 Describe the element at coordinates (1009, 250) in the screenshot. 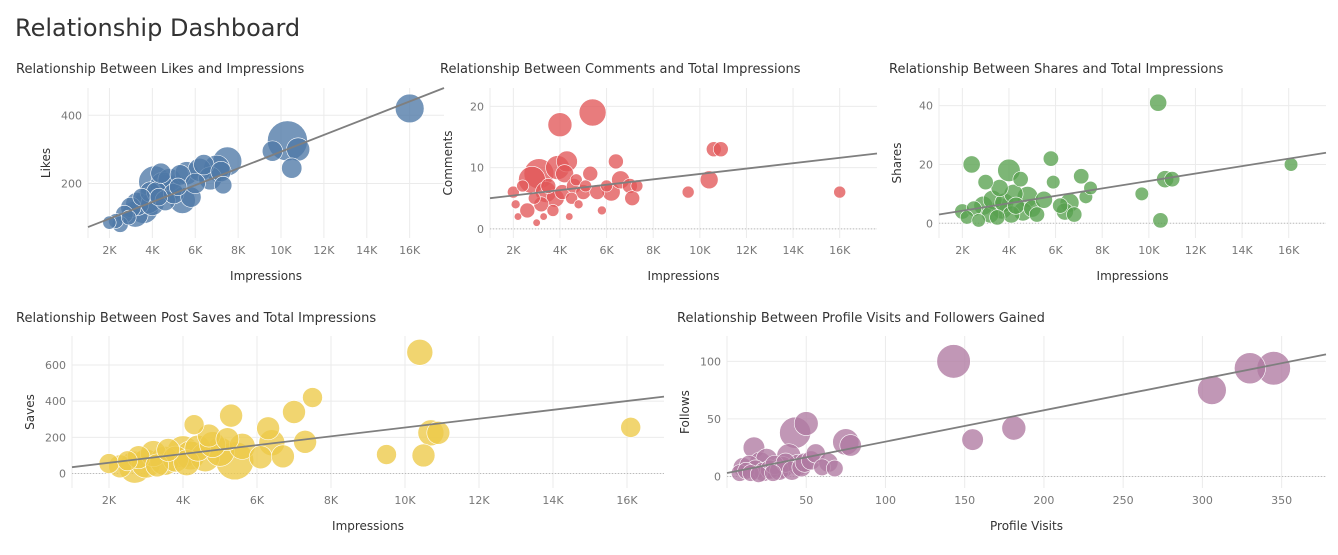

I see `x-tick-label: 4K` at that location.